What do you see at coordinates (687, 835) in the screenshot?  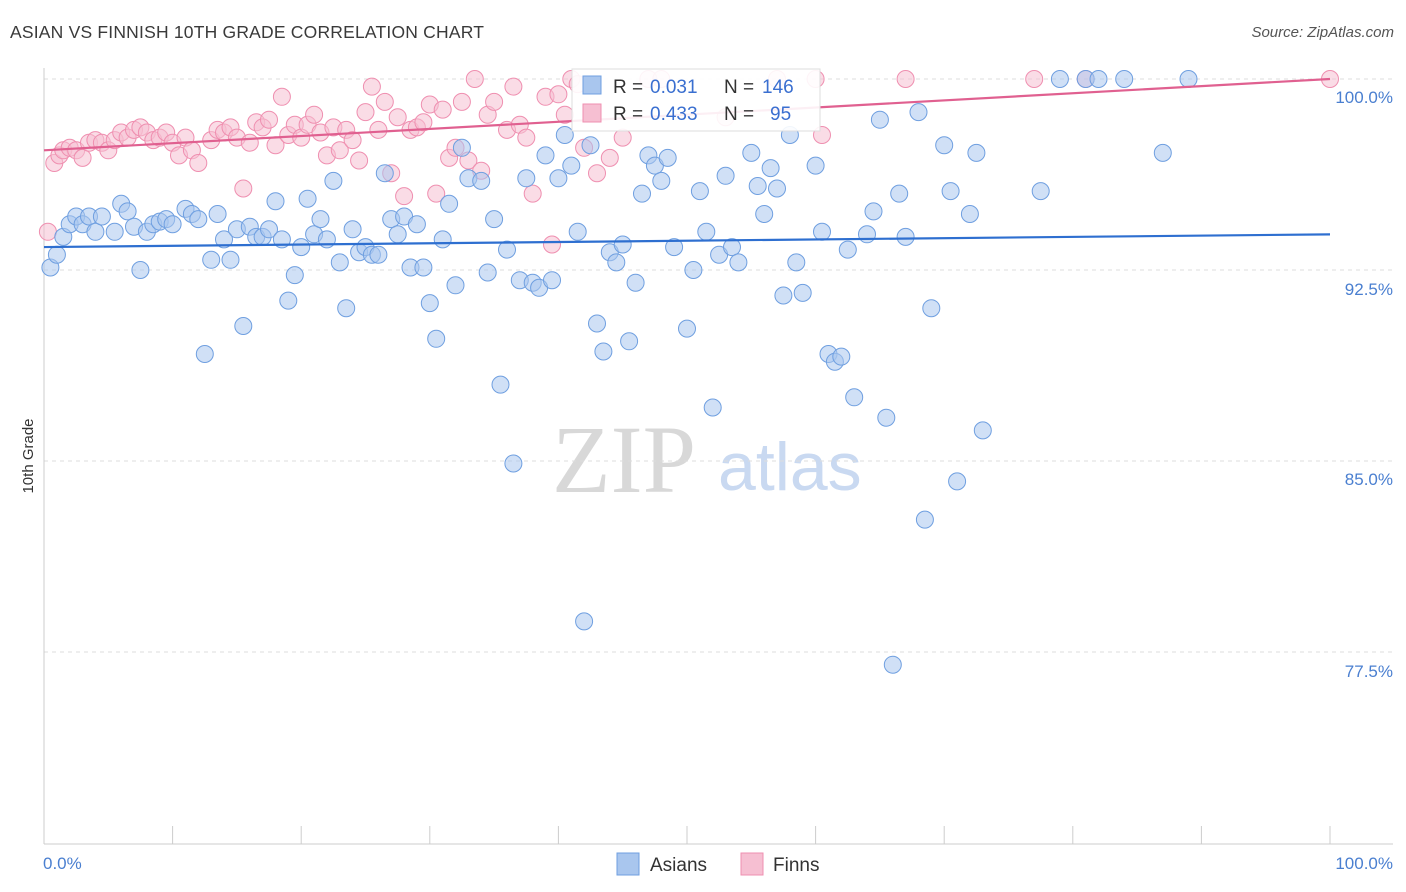 I see `x-axis-ticks` at bounding box center [687, 835].